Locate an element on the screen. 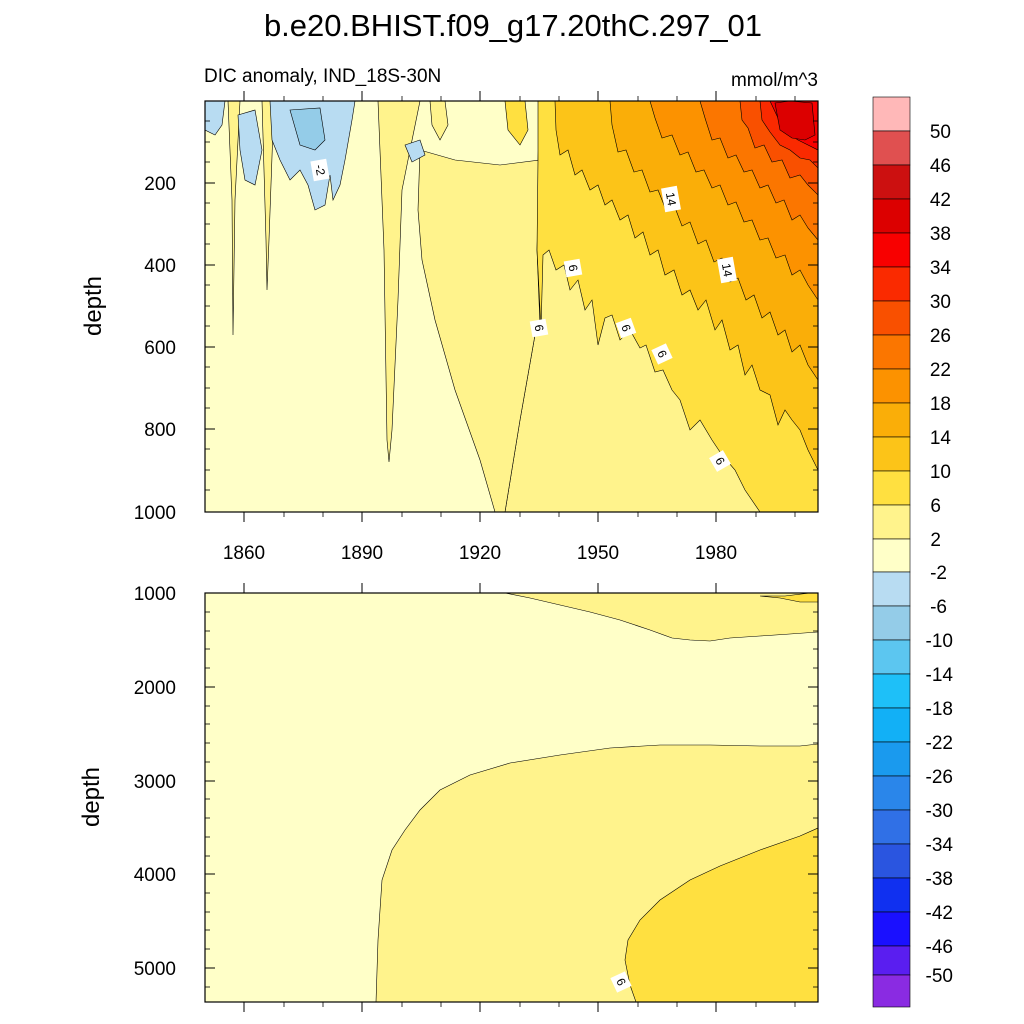 The height and width of the screenshot is (1024, 1024). colorbar-box-m6 is located at coordinates (891, 589).